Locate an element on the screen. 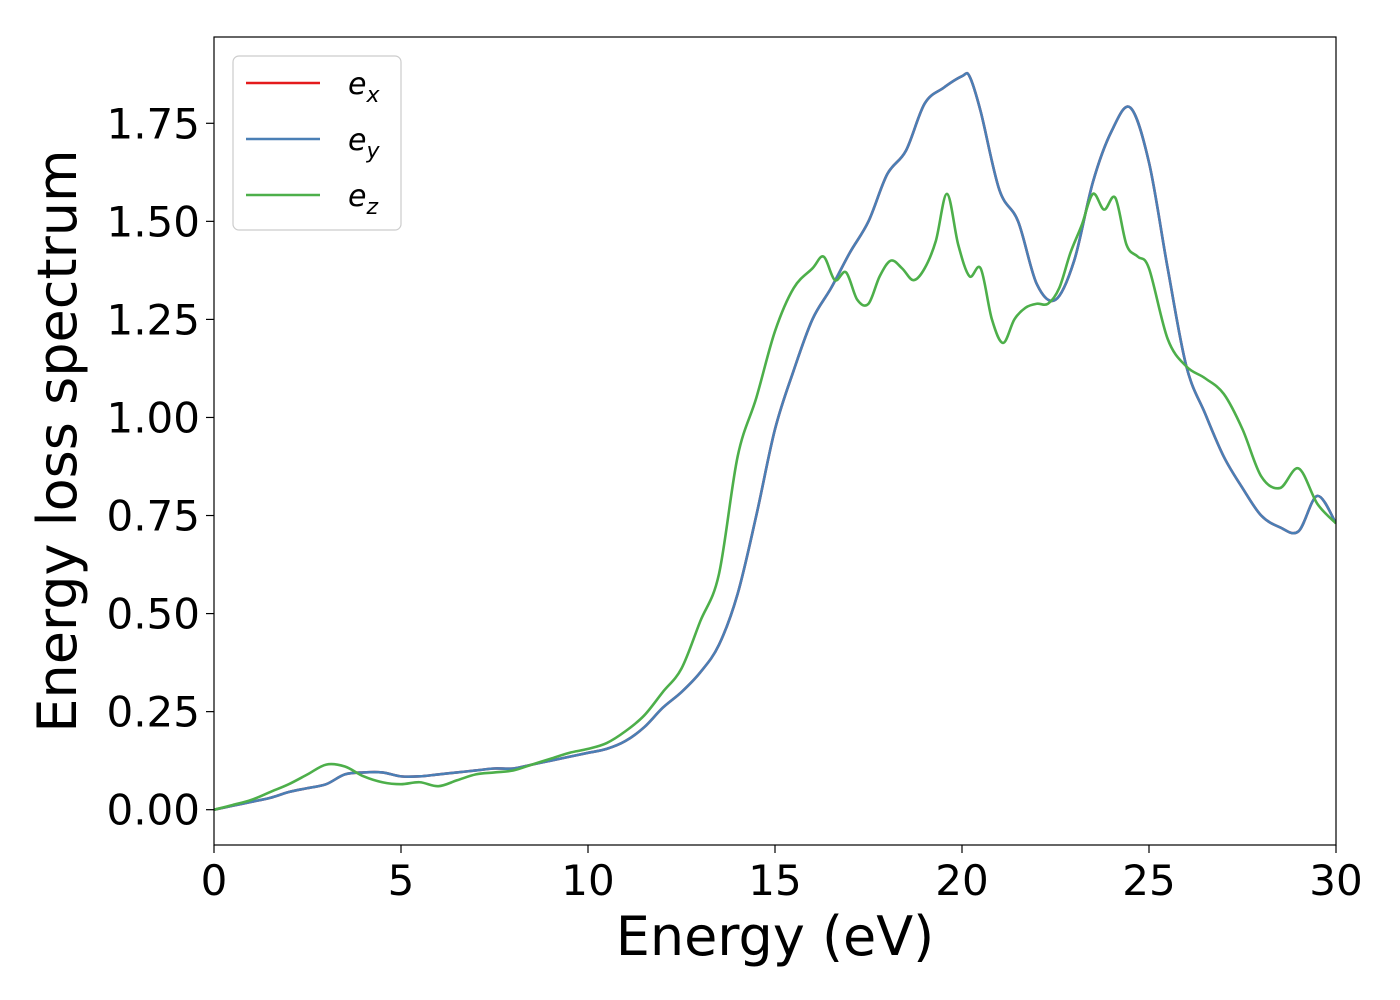  x-tick-label: 20 is located at coordinates (961, 880).